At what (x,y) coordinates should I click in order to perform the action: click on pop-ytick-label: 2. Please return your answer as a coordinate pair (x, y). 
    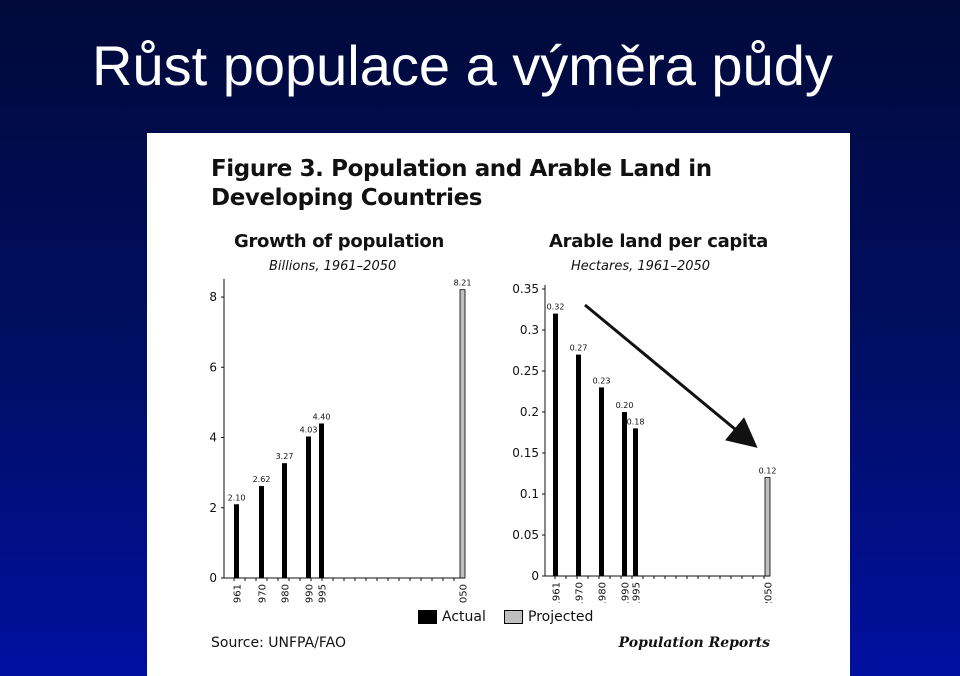
    Looking at the image, I should click on (213, 508).